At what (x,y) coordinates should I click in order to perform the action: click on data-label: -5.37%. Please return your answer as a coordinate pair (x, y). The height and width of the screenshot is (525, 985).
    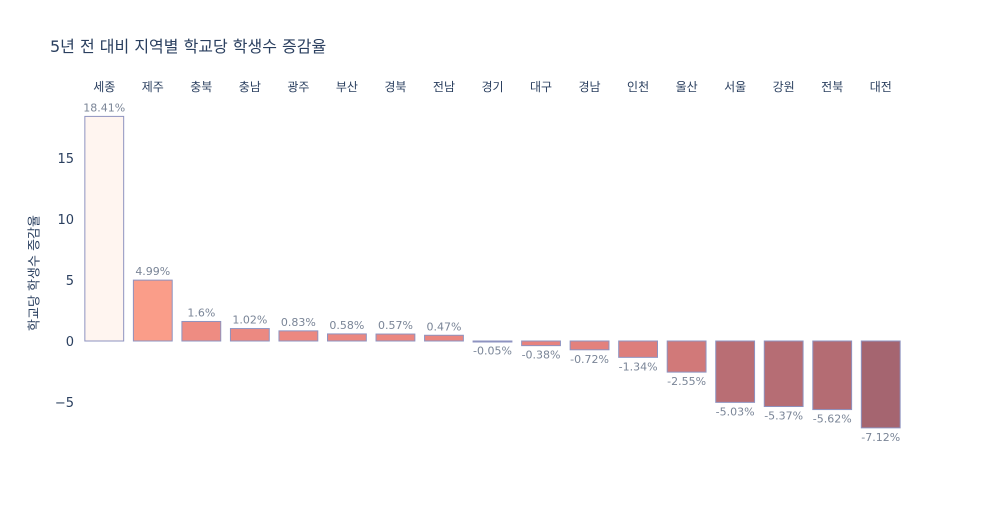
    Looking at the image, I should click on (783, 416).